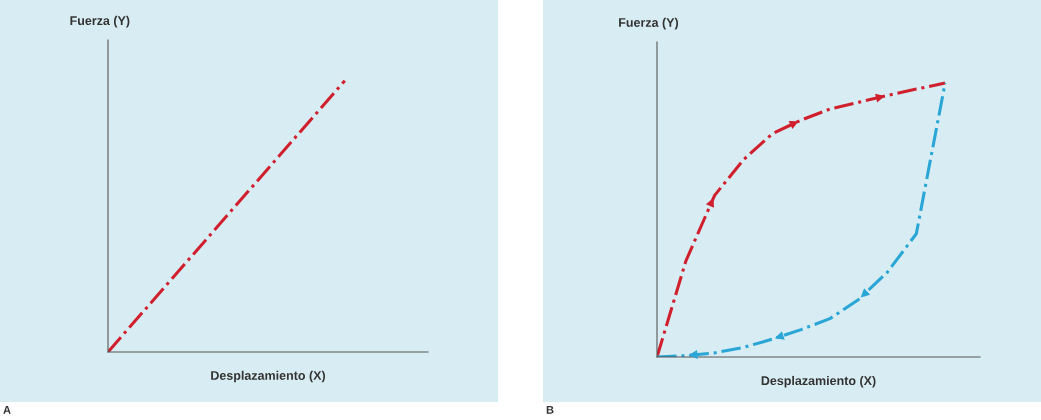 The image size is (1041, 420). Describe the element at coordinates (550, 410) in the screenshot. I see `text: B` at that location.